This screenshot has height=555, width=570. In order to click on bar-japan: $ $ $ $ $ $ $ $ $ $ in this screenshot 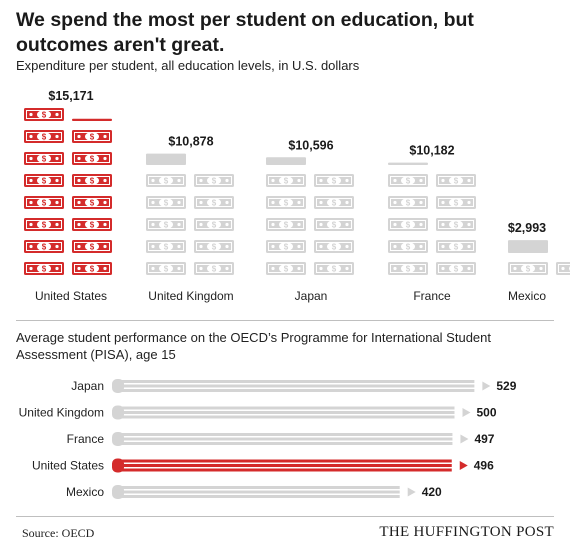, I will do `click(310, 216)`.